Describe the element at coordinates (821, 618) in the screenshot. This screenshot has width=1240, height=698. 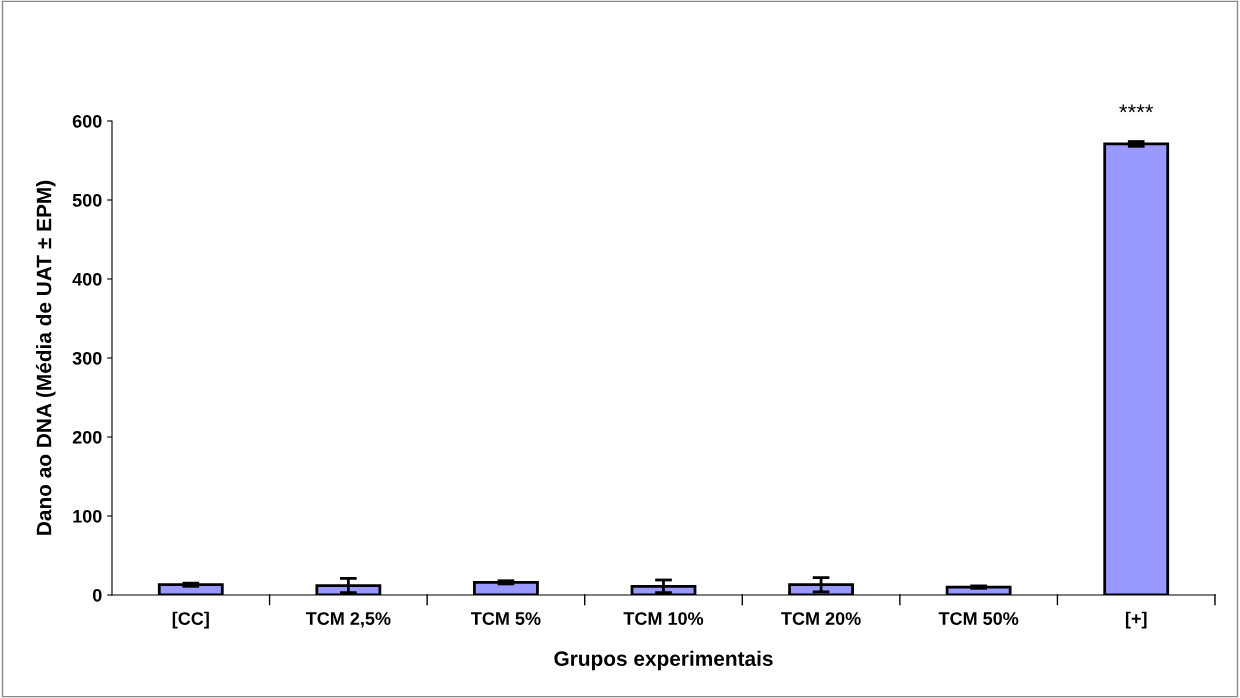
I see `x-tick-label: TCM 20%` at that location.